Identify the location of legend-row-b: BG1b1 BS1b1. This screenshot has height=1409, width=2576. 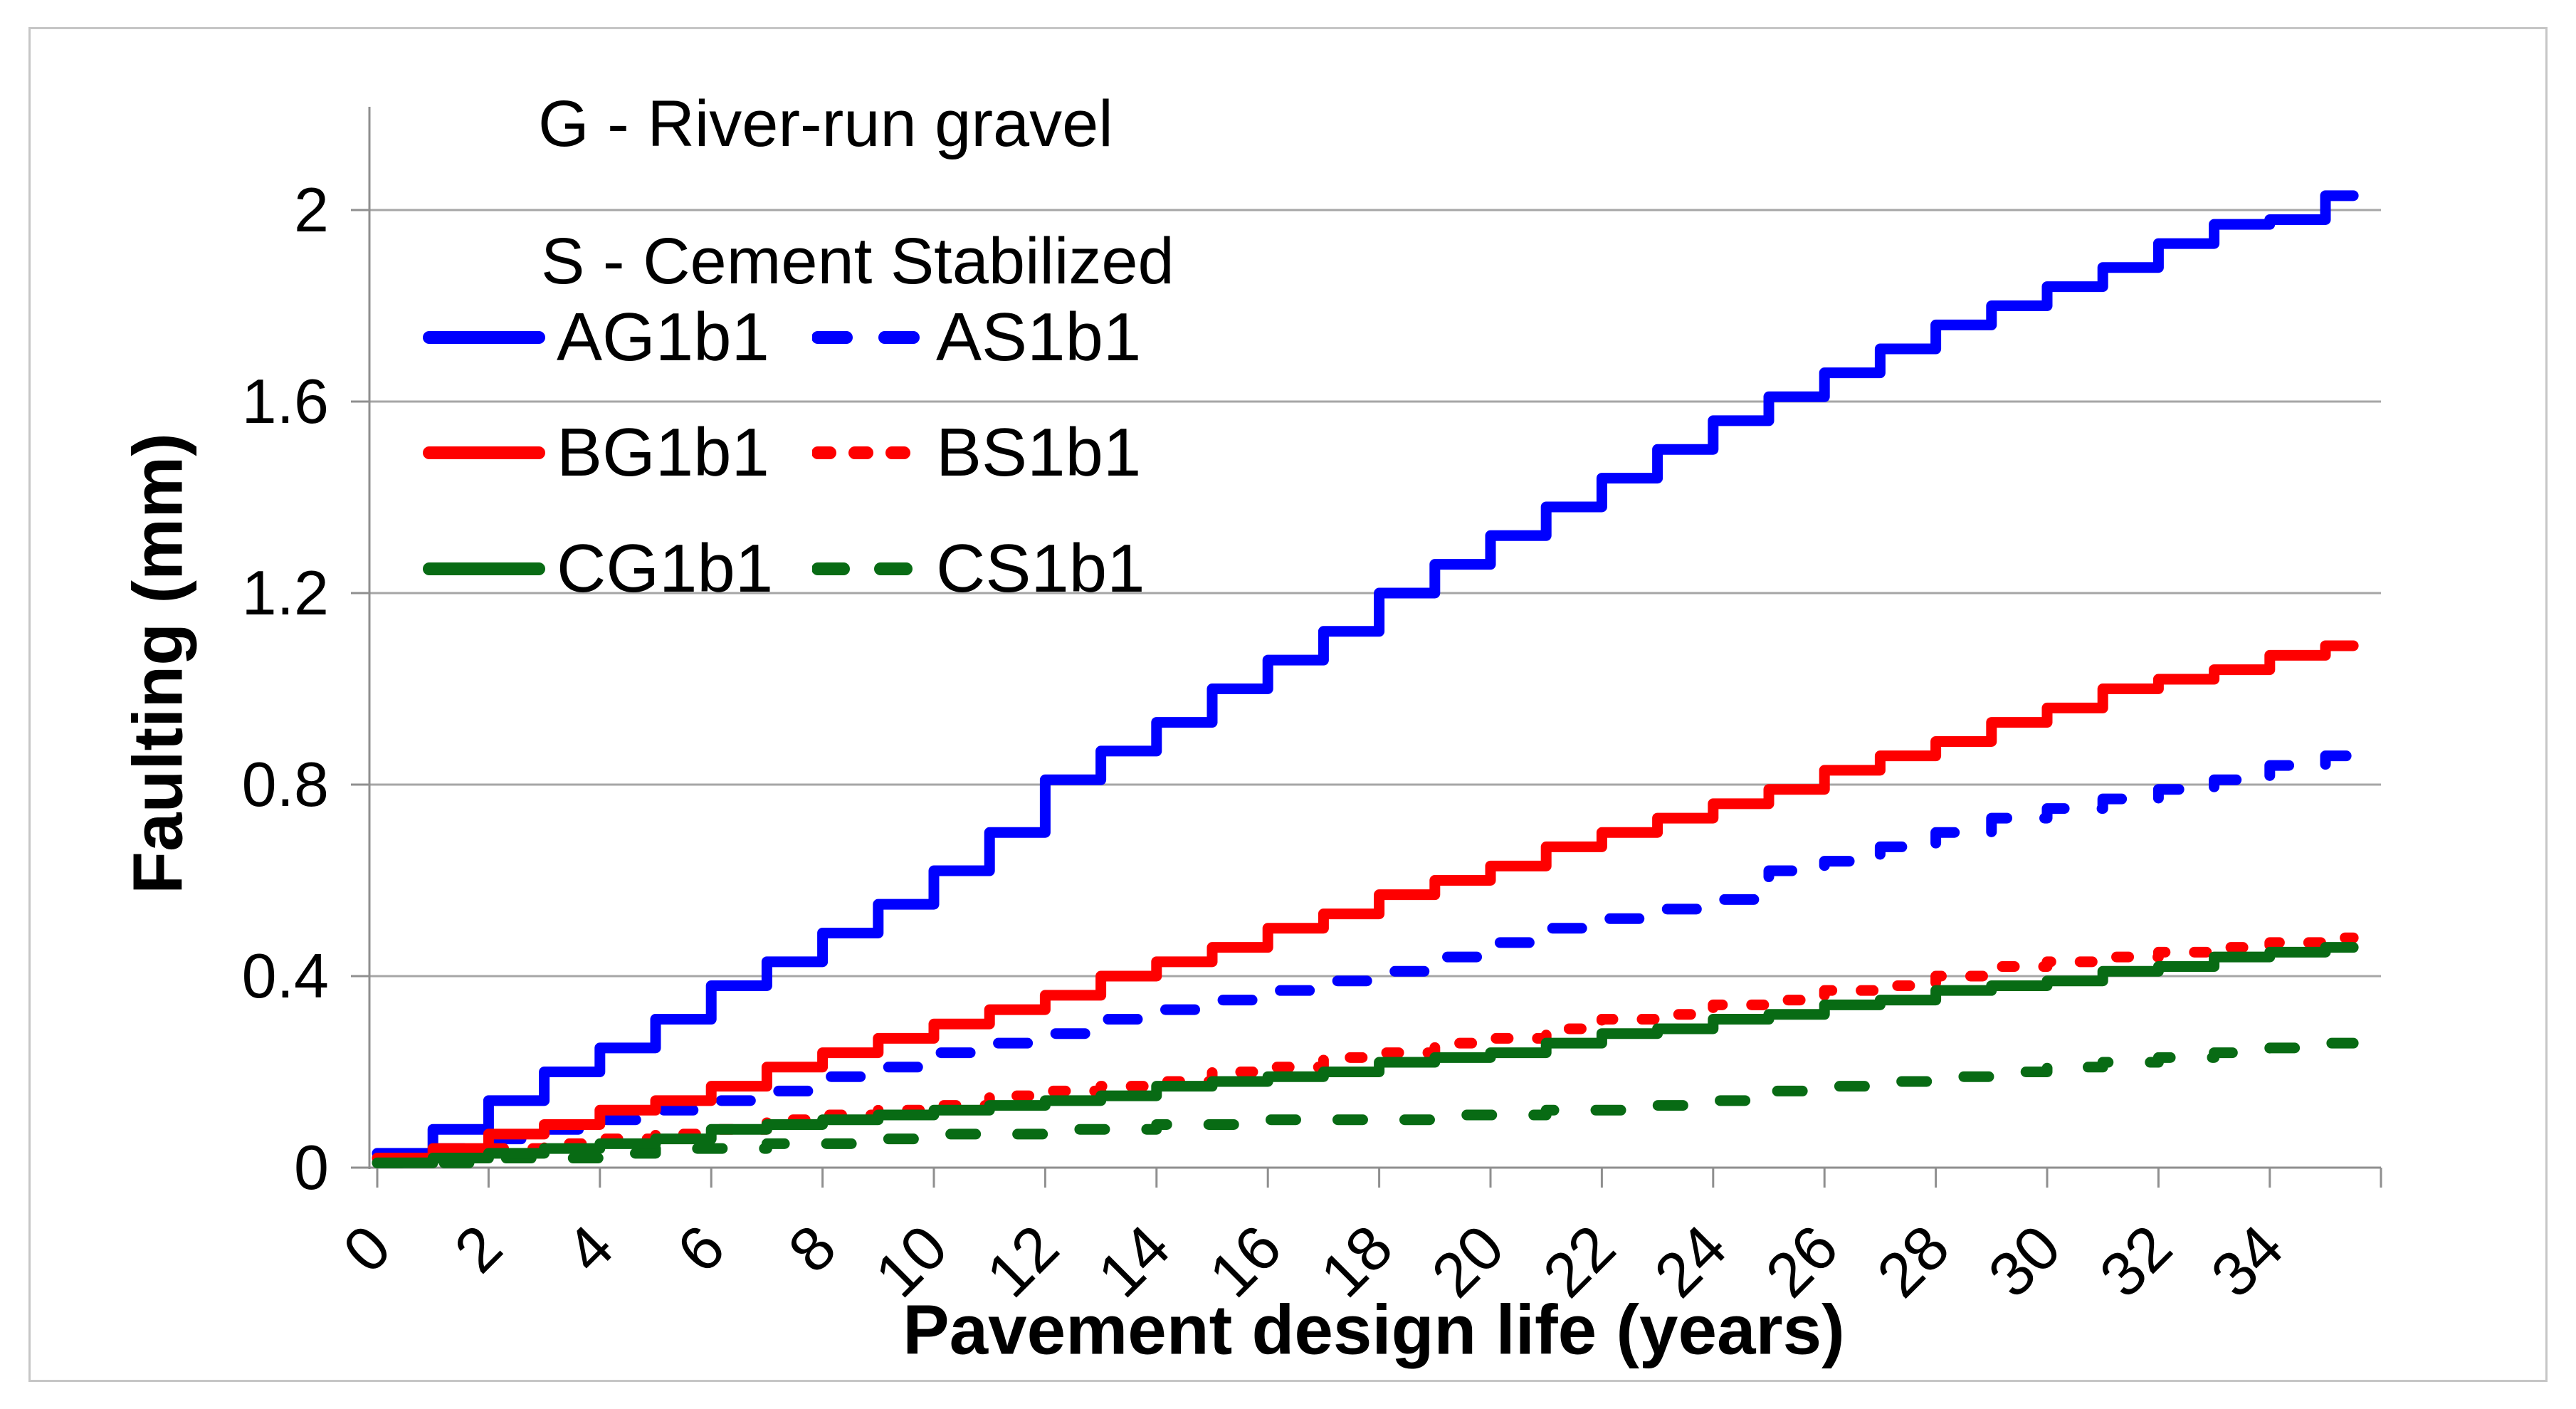
(1064, 453).